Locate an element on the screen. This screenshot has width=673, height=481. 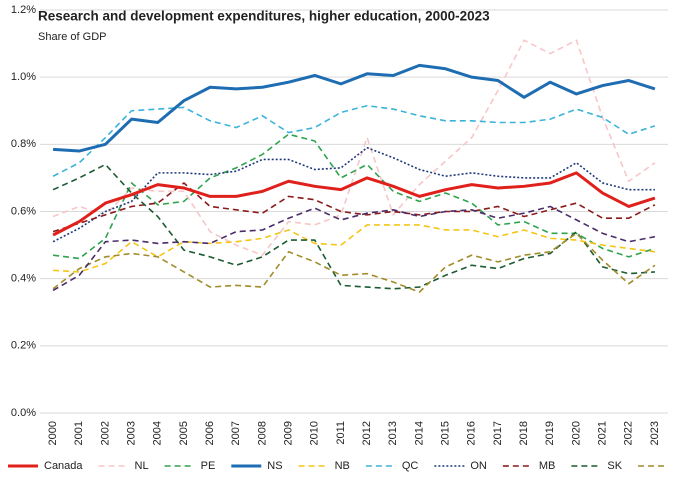
legend-label: NB is located at coordinates (342, 466).